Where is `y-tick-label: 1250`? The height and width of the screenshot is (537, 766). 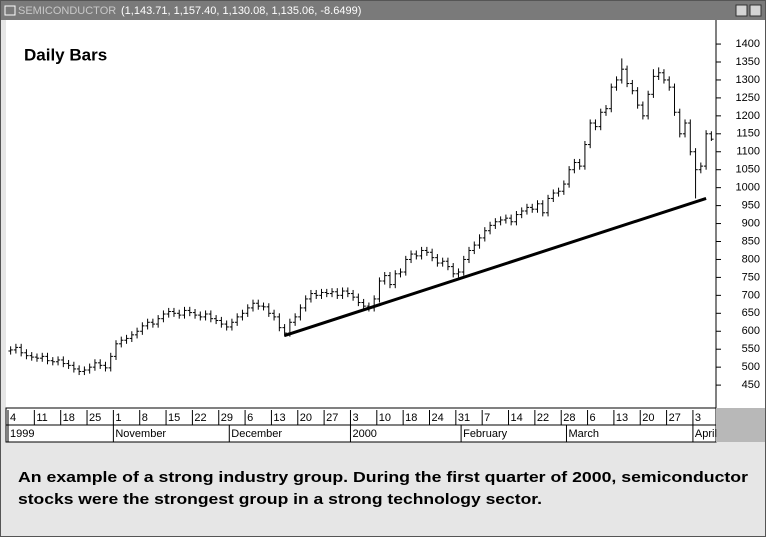
y-tick-label: 1250 is located at coordinates (748, 98).